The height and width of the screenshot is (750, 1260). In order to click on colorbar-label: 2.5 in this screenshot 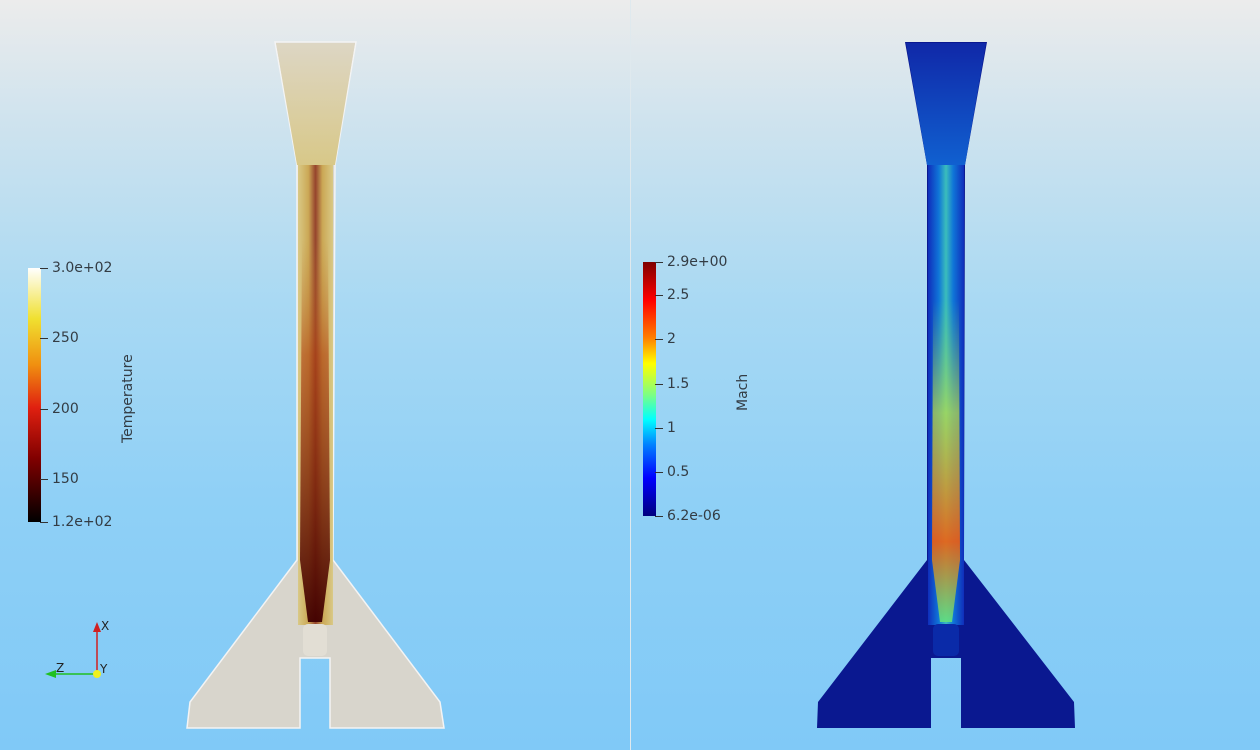, I will do `click(674, 295)`.